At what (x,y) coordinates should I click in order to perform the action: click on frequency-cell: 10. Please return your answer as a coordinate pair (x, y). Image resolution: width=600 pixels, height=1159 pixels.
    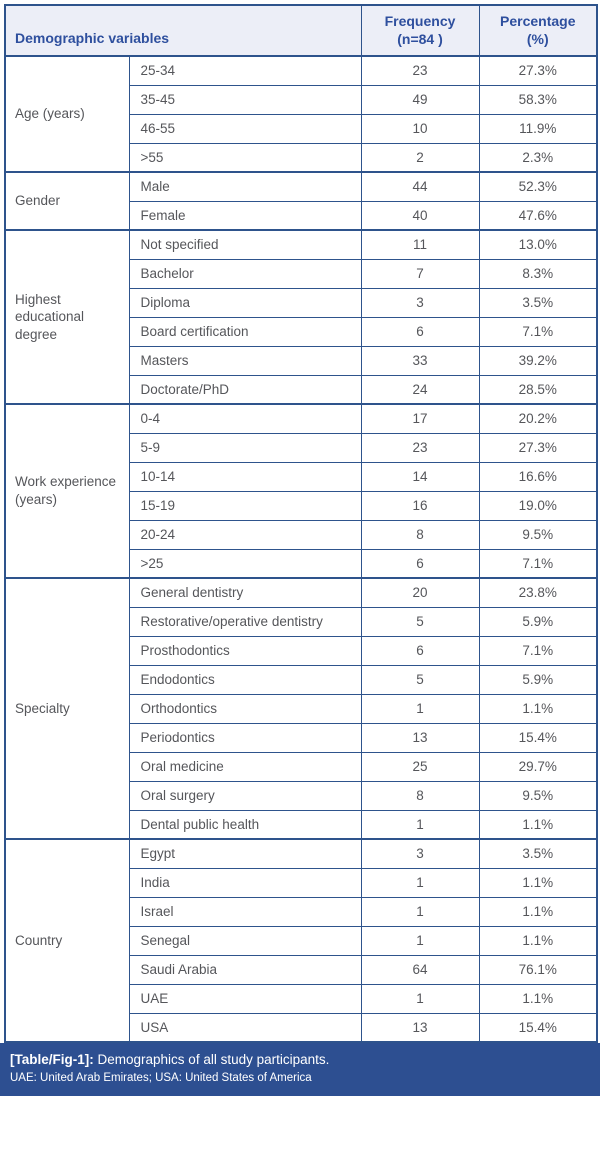
    Looking at the image, I should click on (420, 128).